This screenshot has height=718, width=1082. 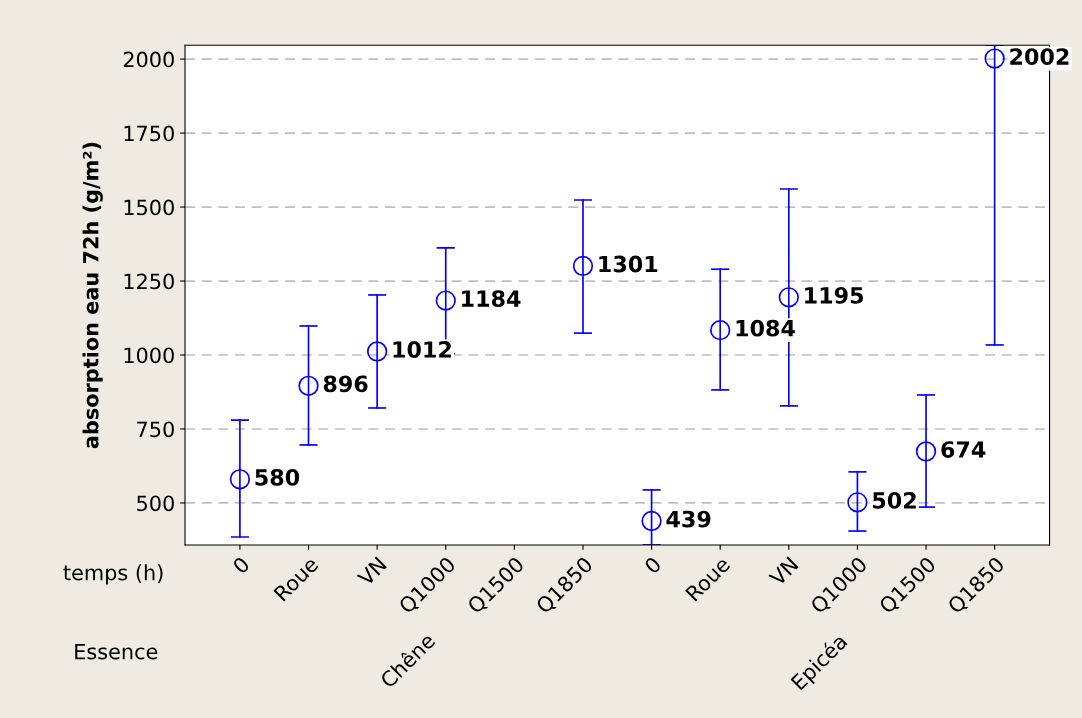 What do you see at coordinates (628, 264) in the screenshot?
I see `data-label: 1301` at bounding box center [628, 264].